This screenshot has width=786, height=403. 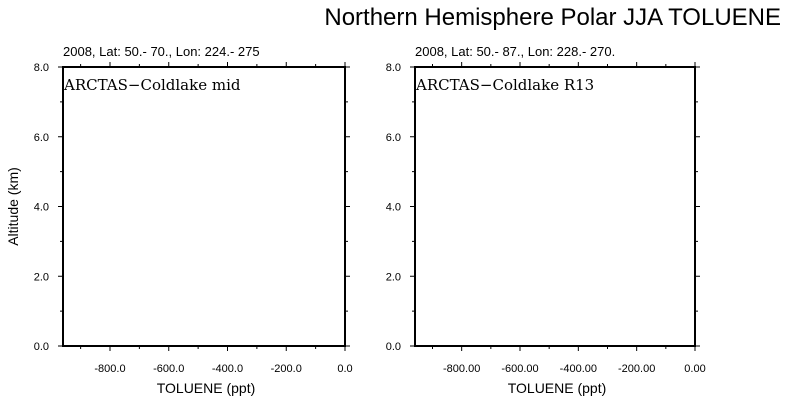 What do you see at coordinates (152, 85) in the screenshot?
I see `panel-1-title: ARCTAS−Coldlake mid` at bounding box center [152, 85].